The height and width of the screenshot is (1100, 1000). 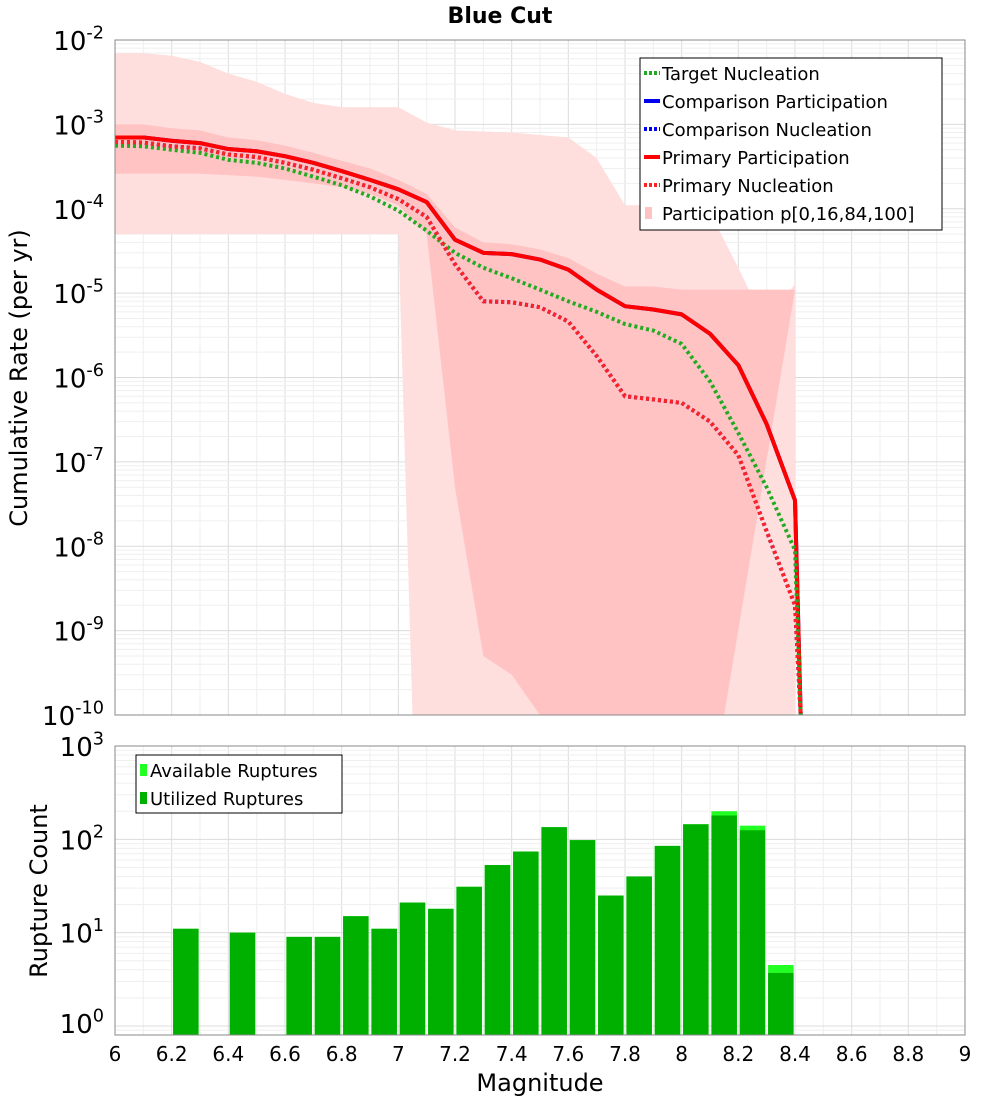 What do you see at coordinates (791, 144) in the screenshot?
I see `top-legend` at bounding box center [791, 144].